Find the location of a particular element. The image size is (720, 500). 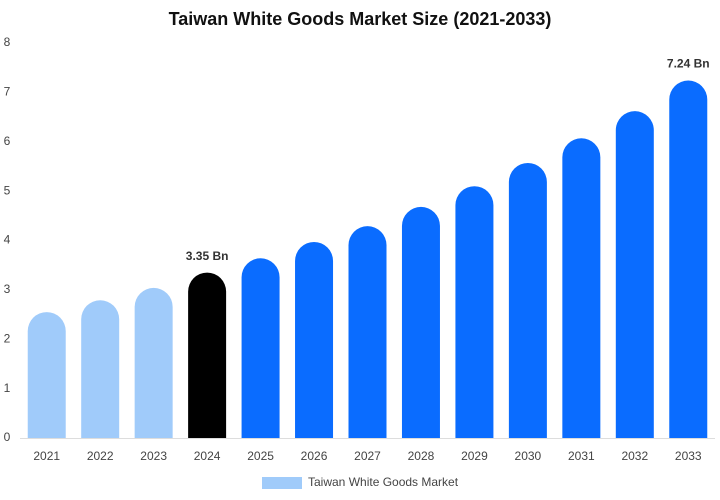

x-tick-label: 2029 is located at coordinates (474, 456).